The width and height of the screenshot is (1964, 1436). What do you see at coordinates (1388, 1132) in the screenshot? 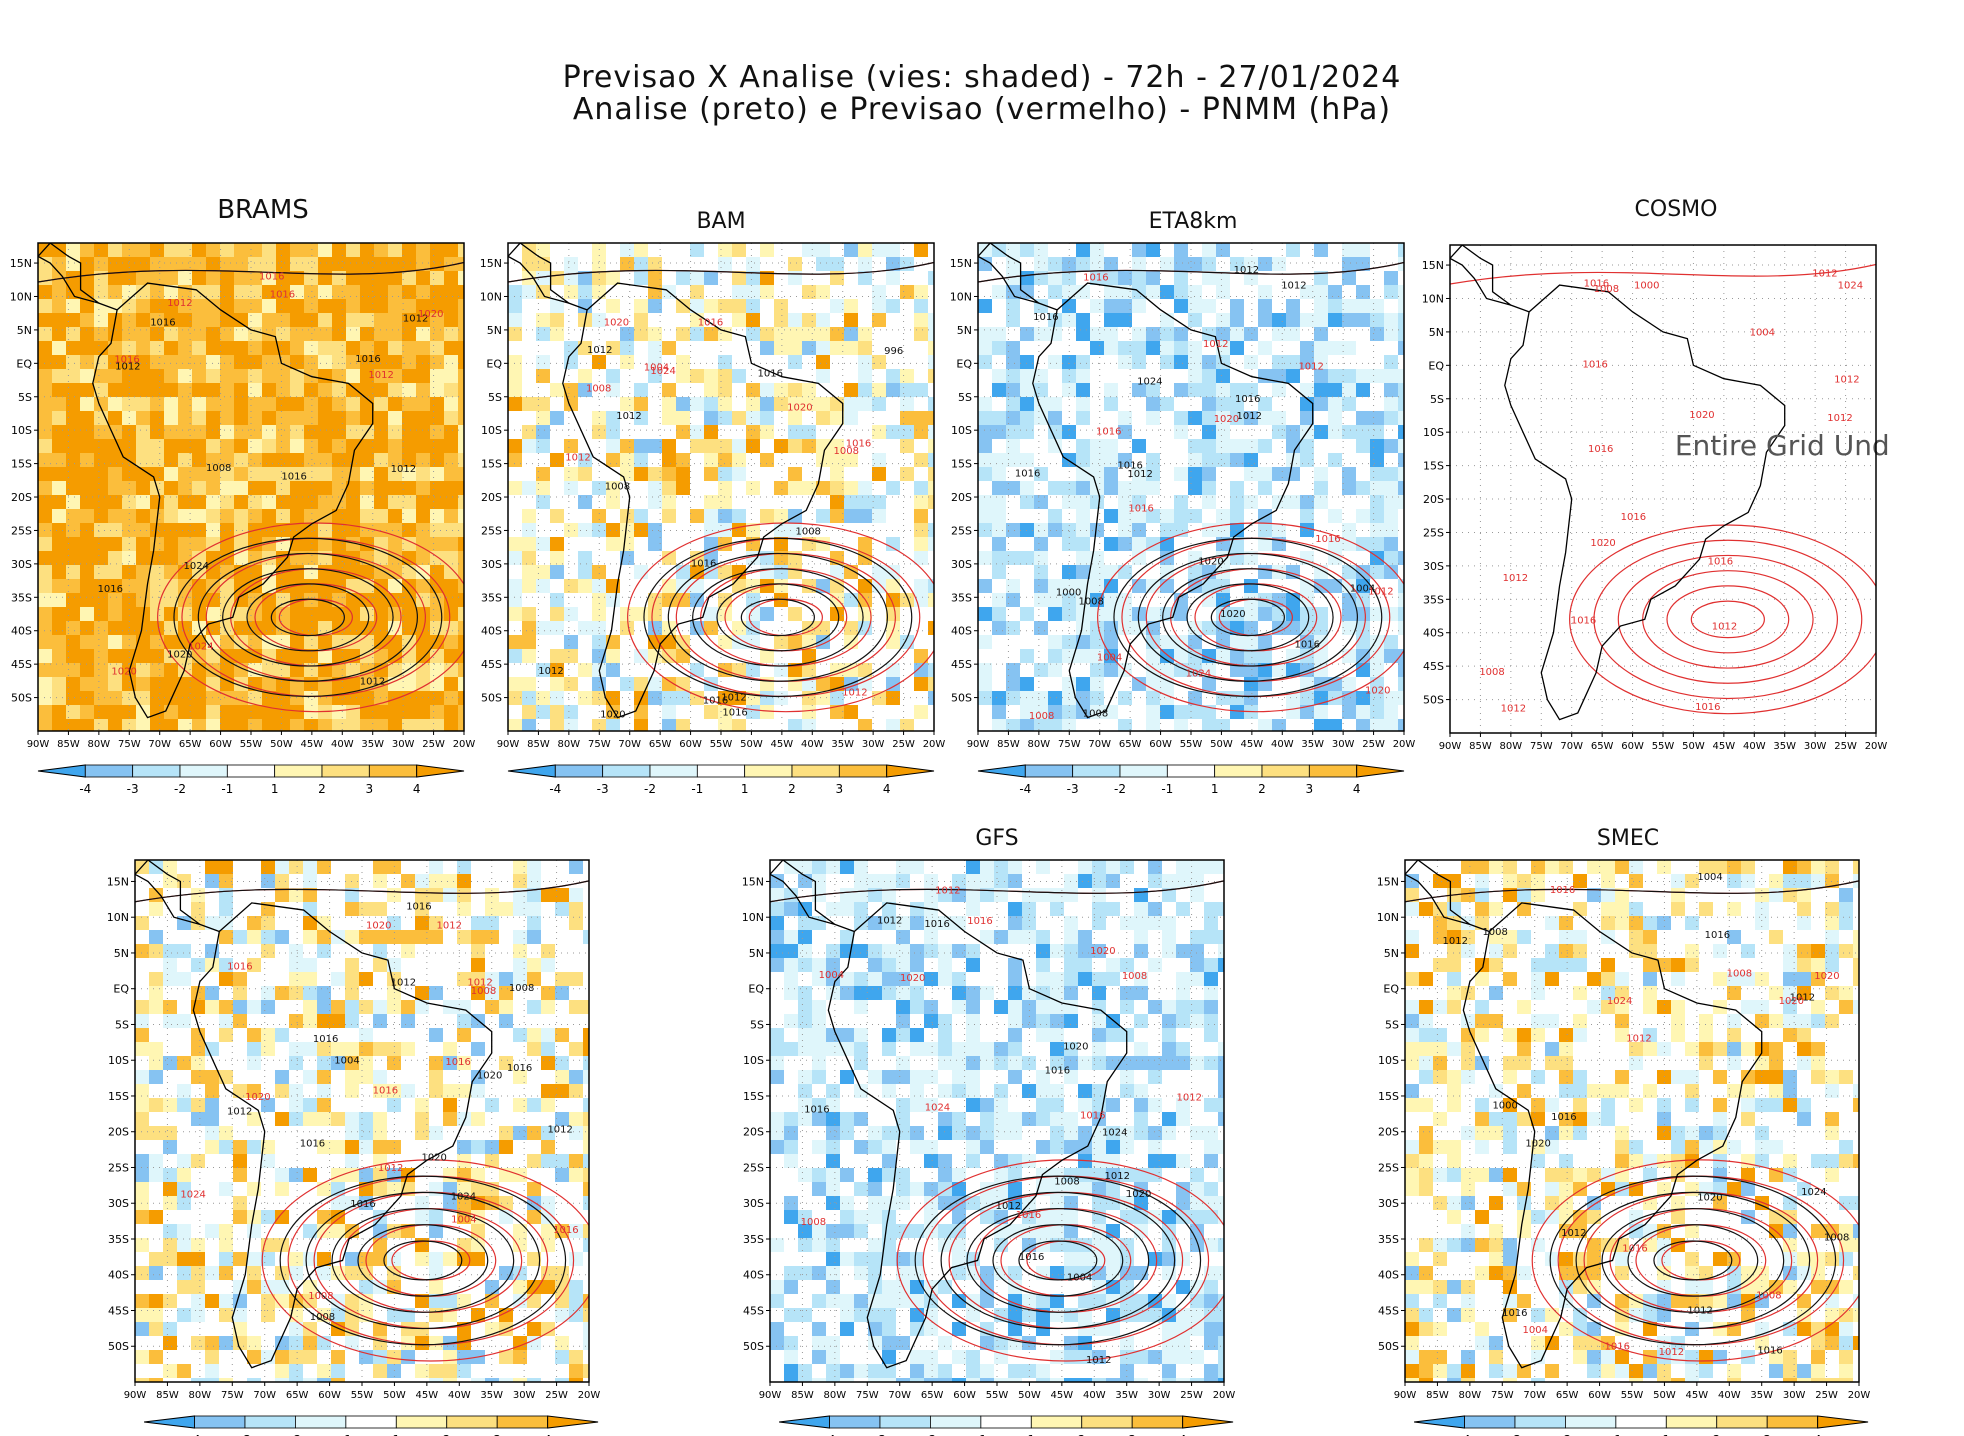
I see `lat-tick-label: 20S` at bounding box center [1388, 1132].